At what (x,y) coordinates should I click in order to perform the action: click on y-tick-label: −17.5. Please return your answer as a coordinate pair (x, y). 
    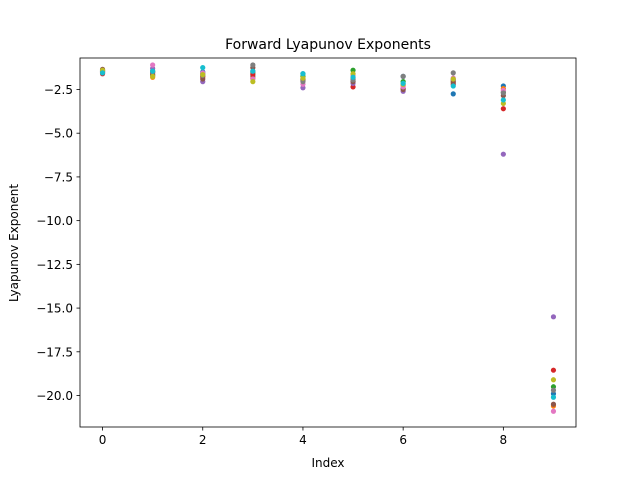
    Looking at the image, I should click on (54, 352).